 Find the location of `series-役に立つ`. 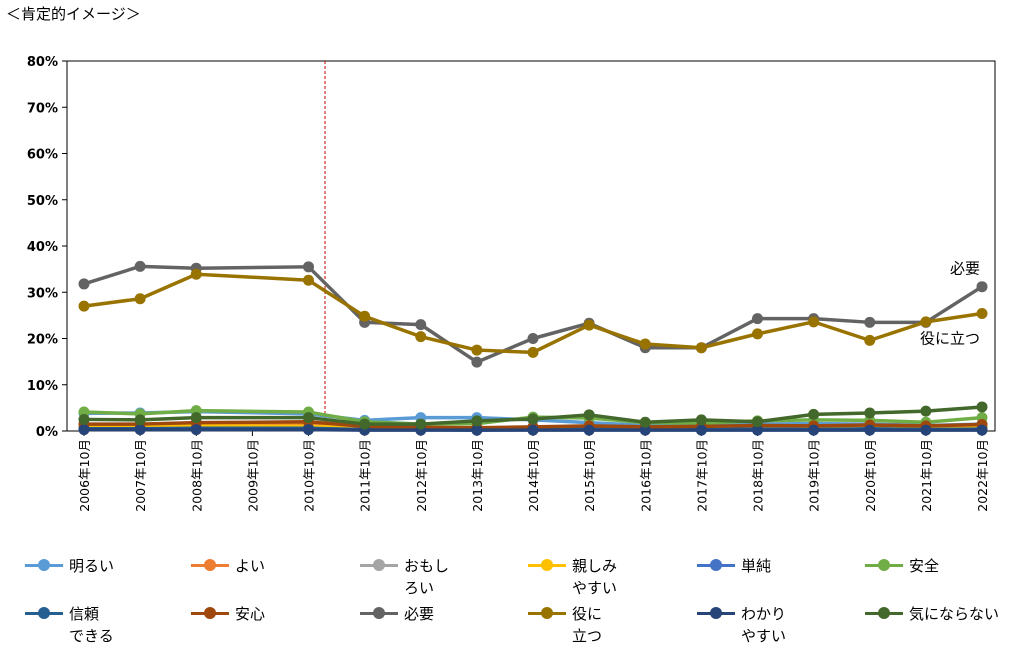

series-役に立つ is located at coordinates (533, 313).